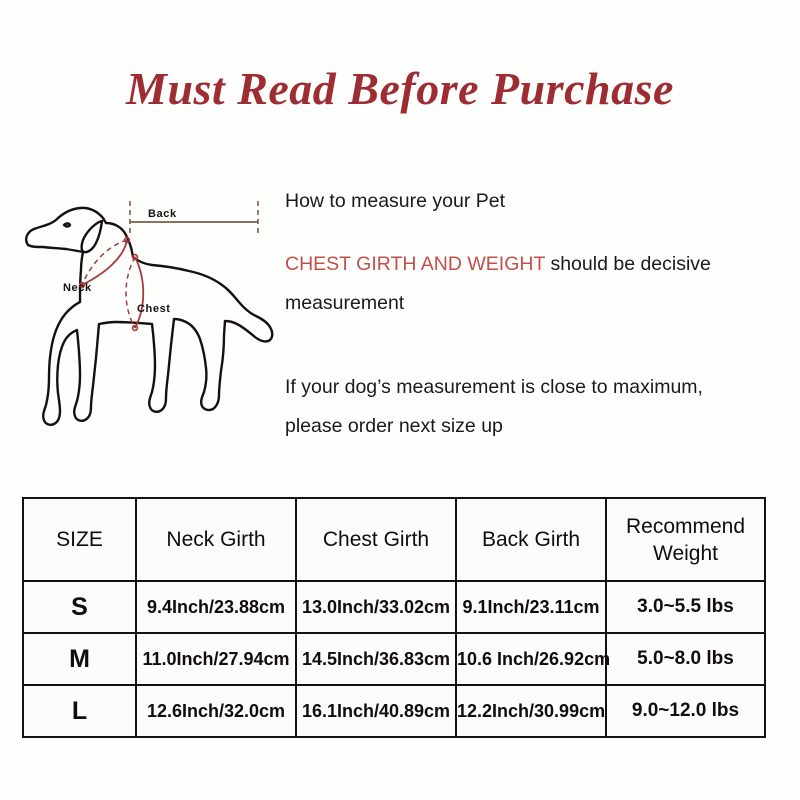 This screenshot has width=800, height=800. I want to click on back-measurement-line, so click(194, 219).